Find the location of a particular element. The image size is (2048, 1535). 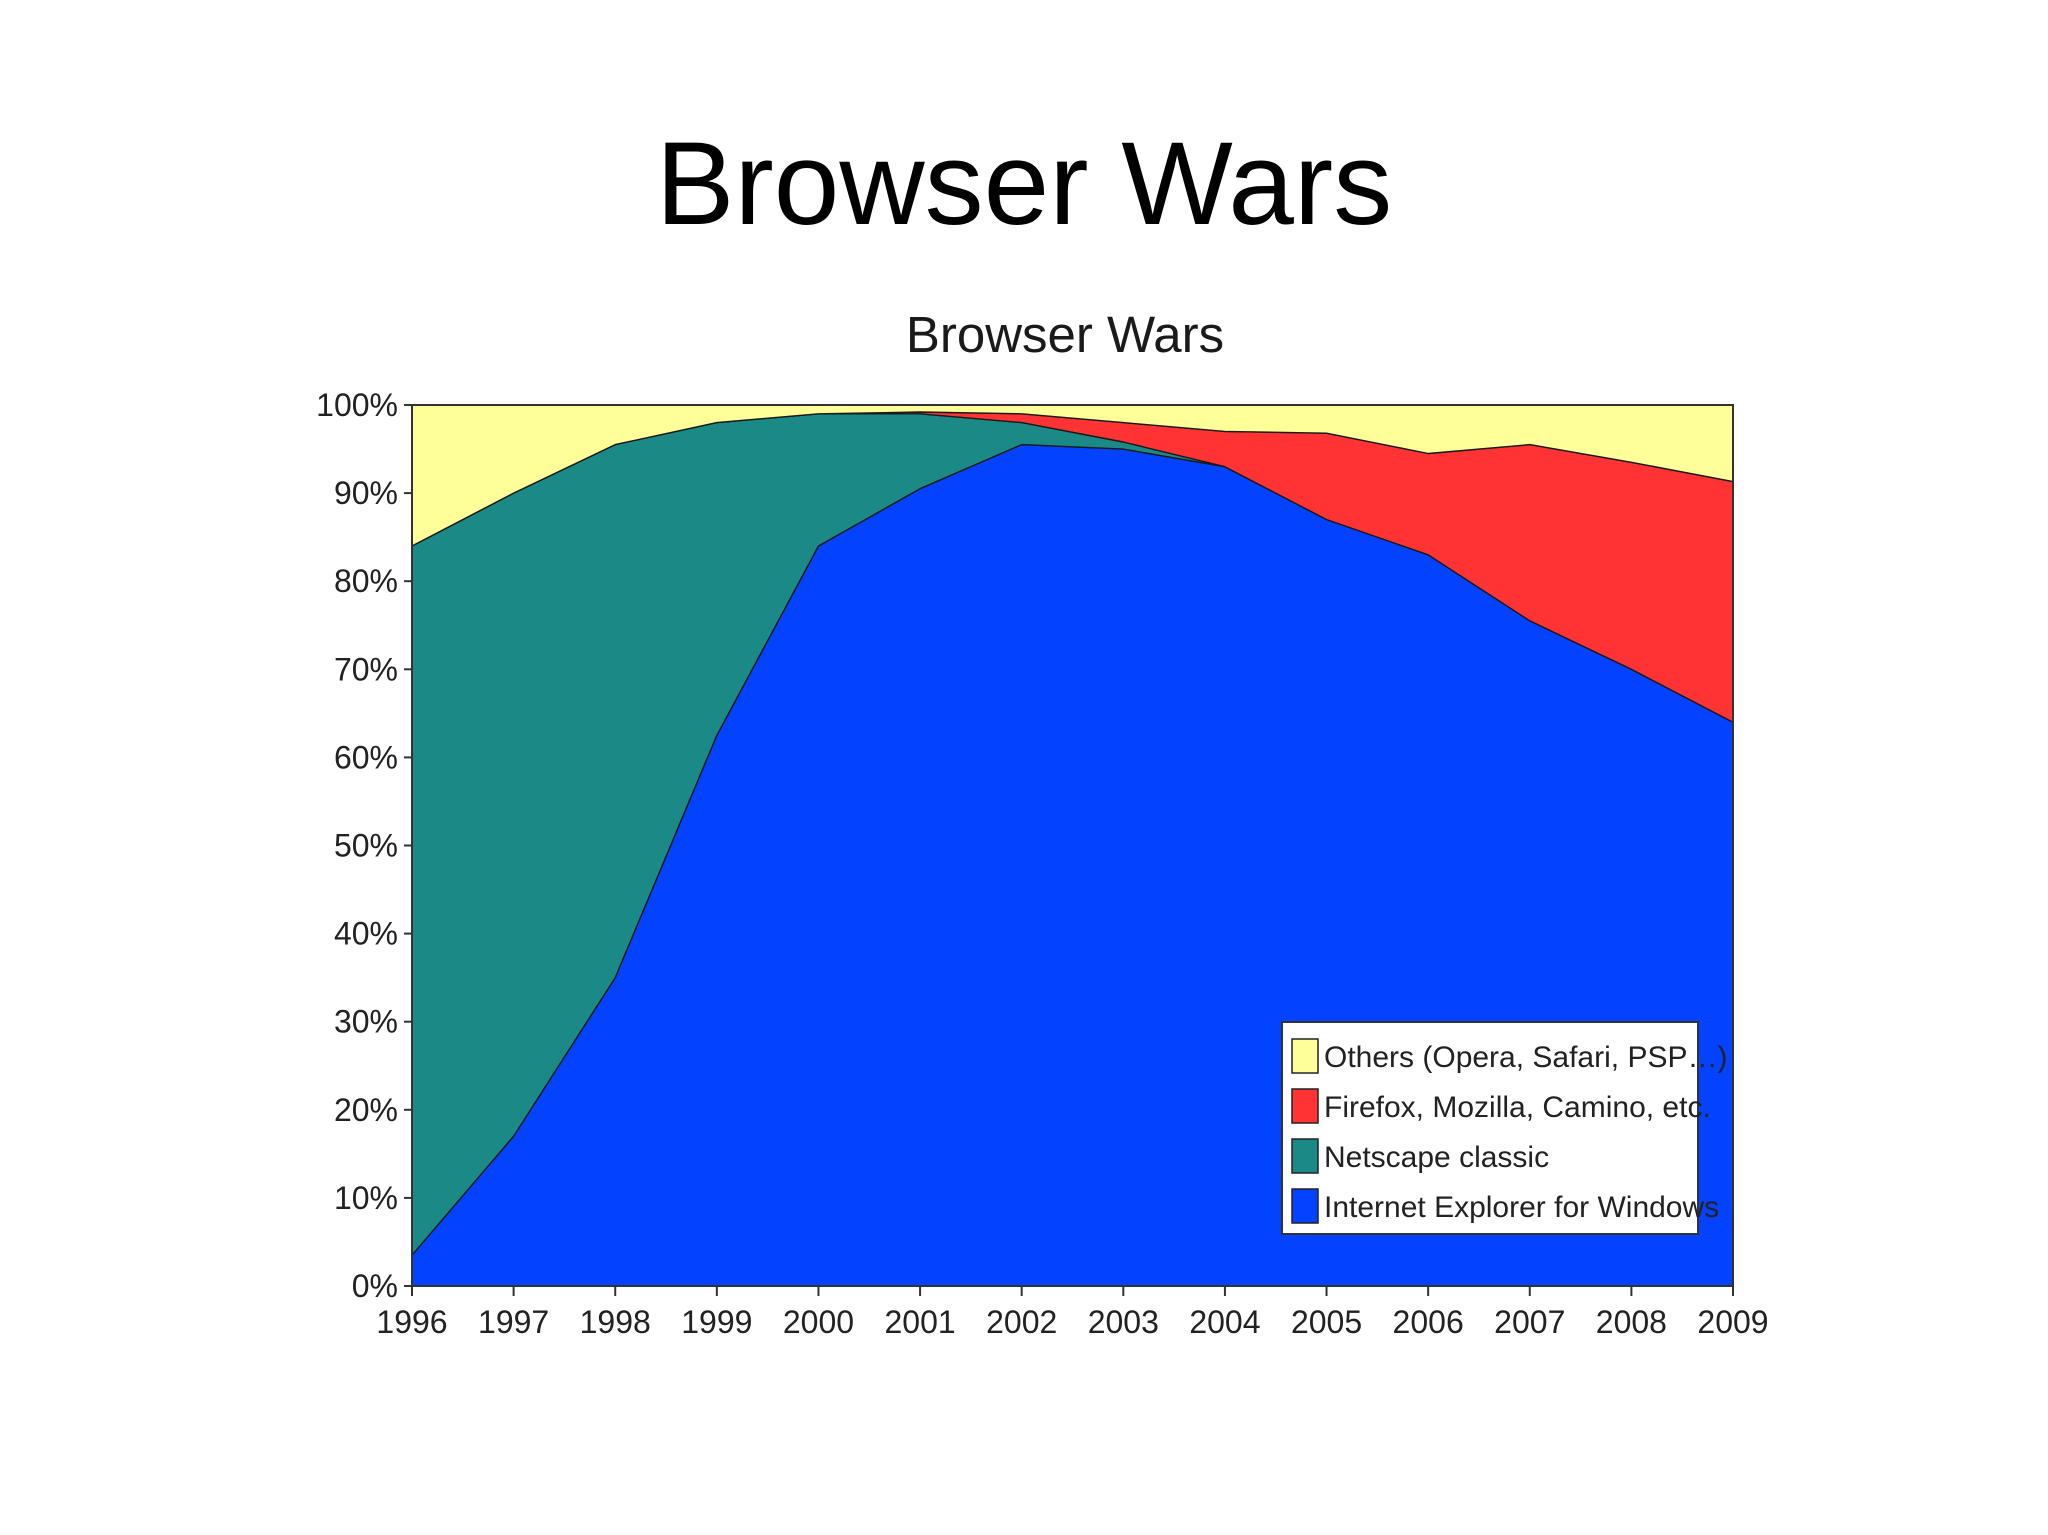

chart-title: Browser Wars is located at coordinates (1065, 334).